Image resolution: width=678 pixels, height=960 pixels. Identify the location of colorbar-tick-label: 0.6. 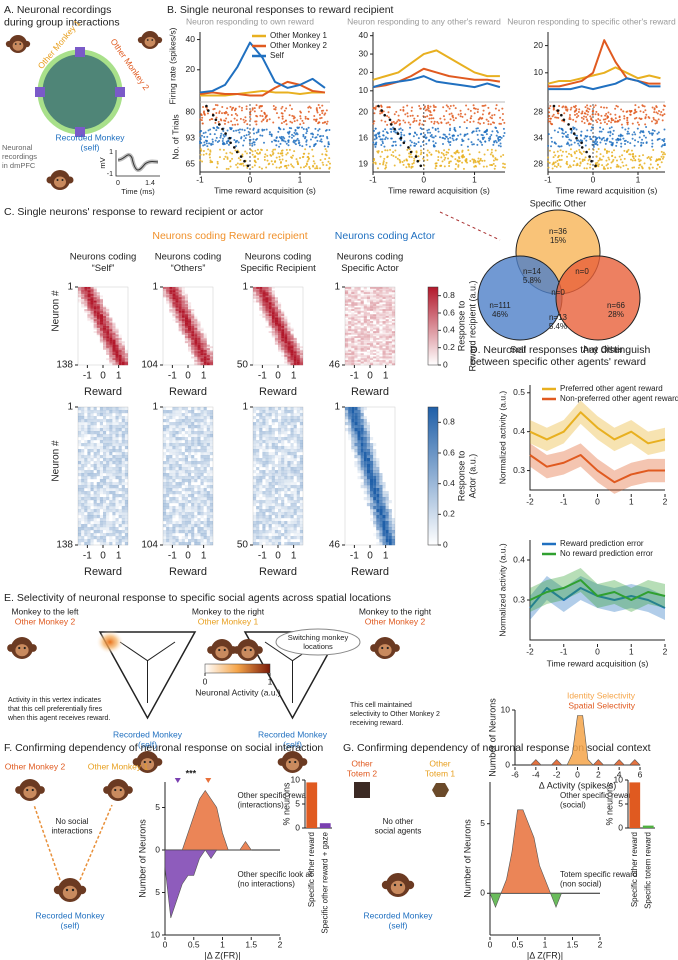
(449, 452).